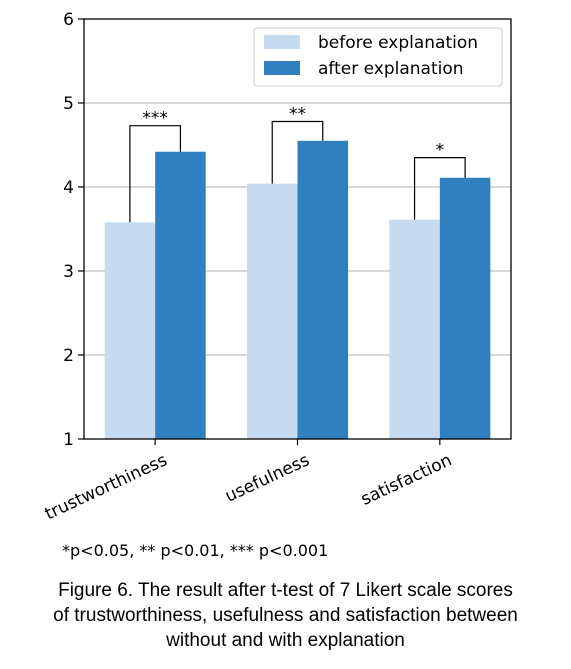 This screenshot has height=669, width=571. Describe the element at coordinates (68, 104) in the screenshot. I see `y-tick-label: 5` at that location.